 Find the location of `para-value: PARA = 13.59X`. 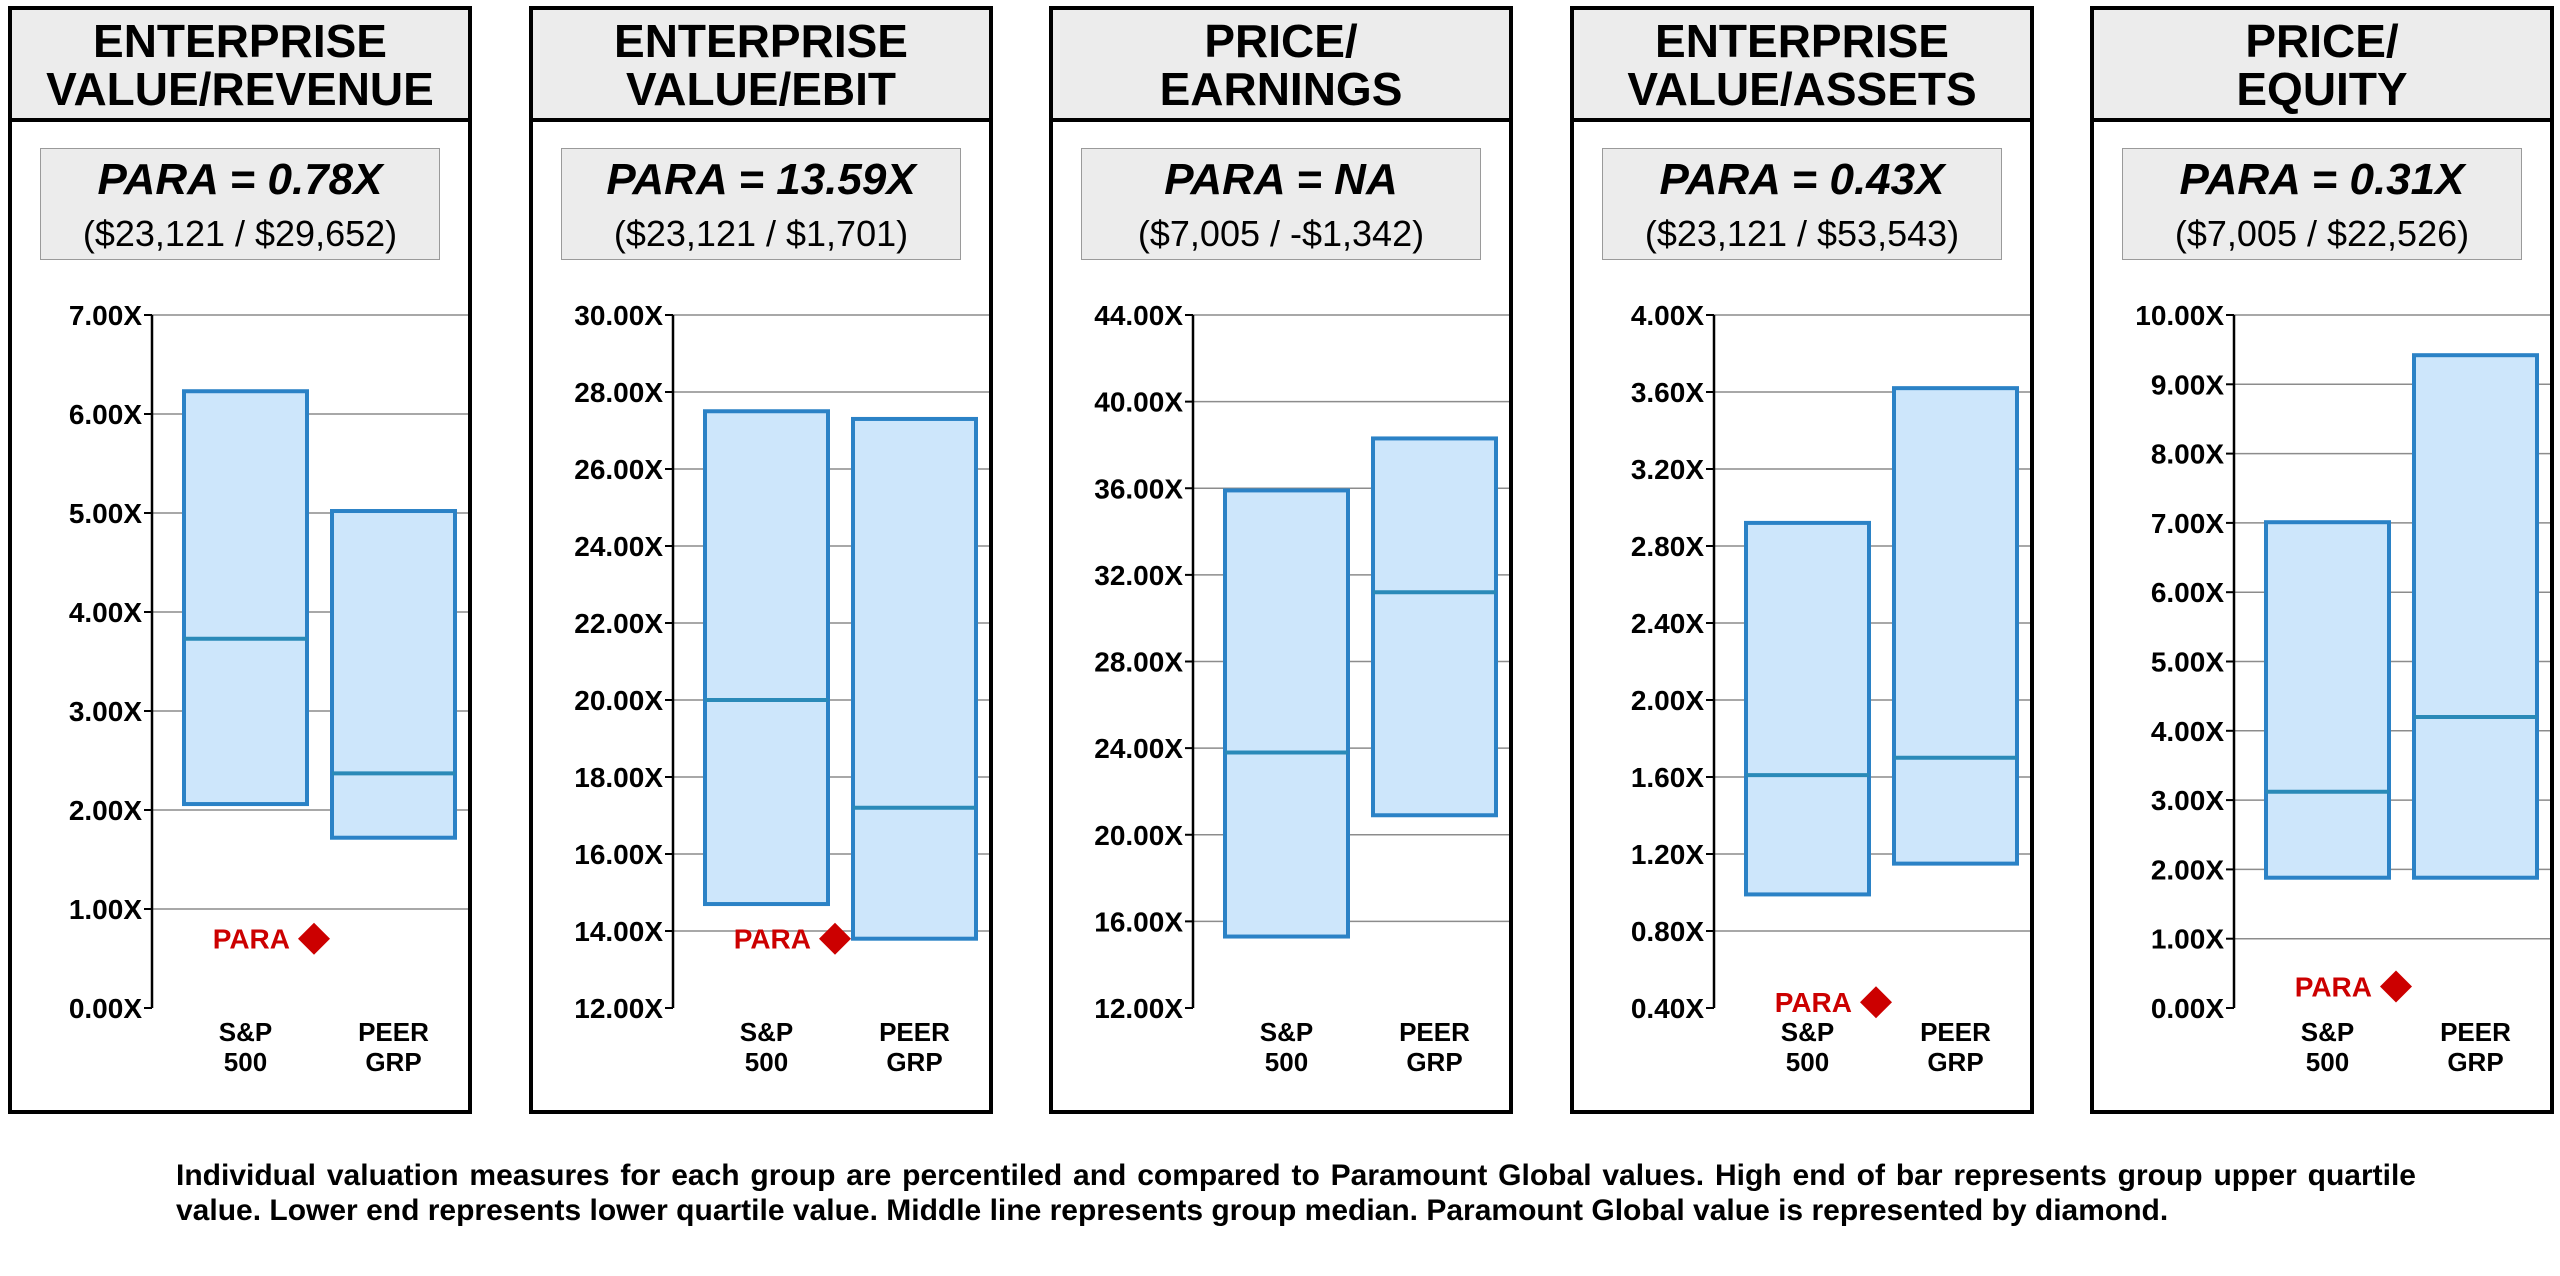

para-value: PARA = 13.59X is located at coordinates (761, 179).